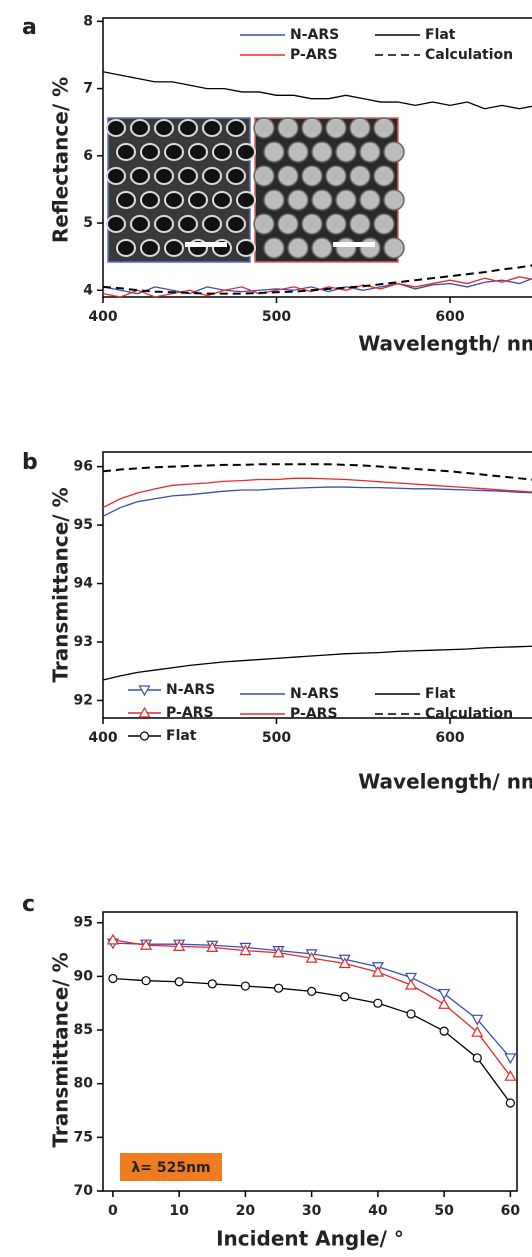 The image size is (532, 1257). I want to click on annotation: λ= 525nm, so click(170, 1168).